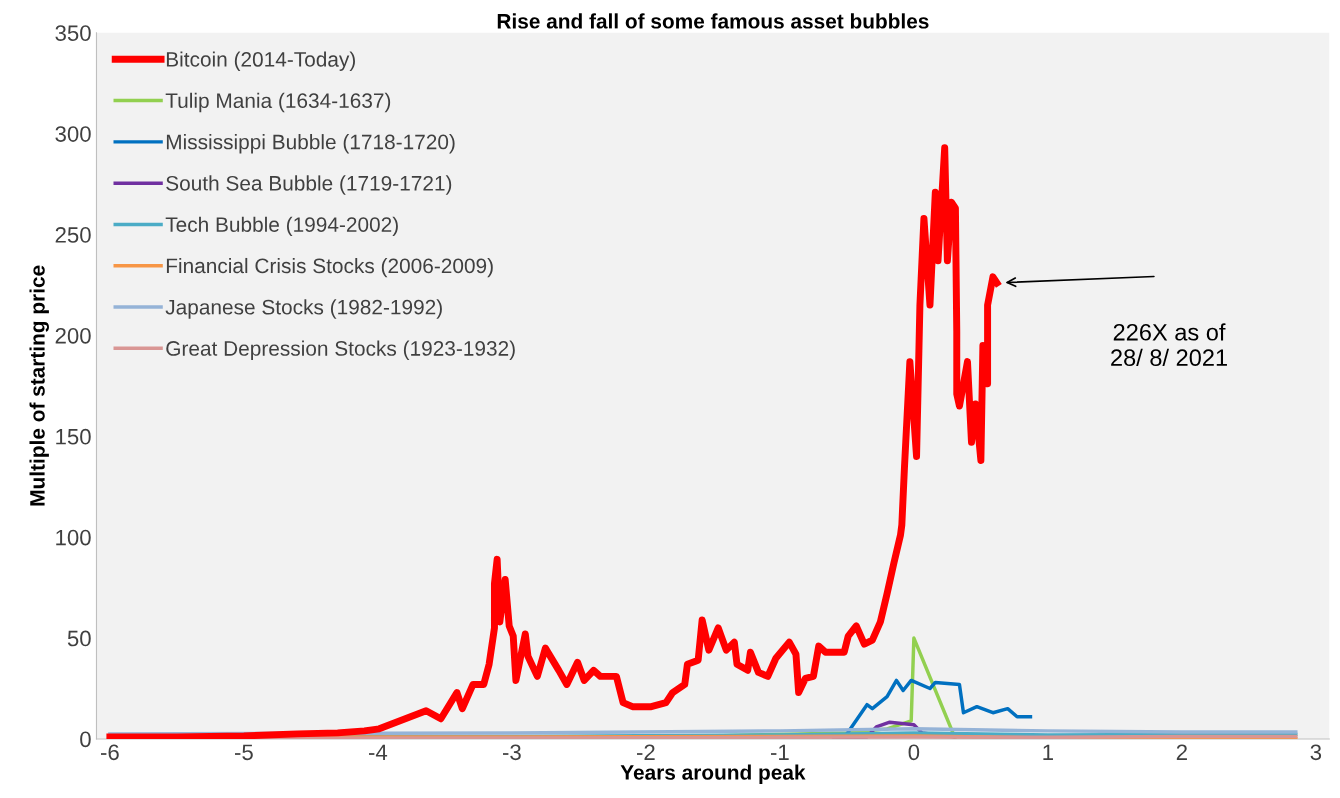 This screenshot has height=798, width=1340. I want to click on y-tick-label: 200, so click(73, 335).